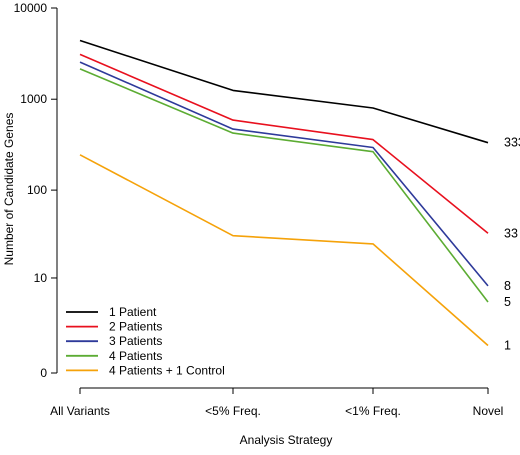  I want to click on y-tick-label: 10000, so click(31, 8).